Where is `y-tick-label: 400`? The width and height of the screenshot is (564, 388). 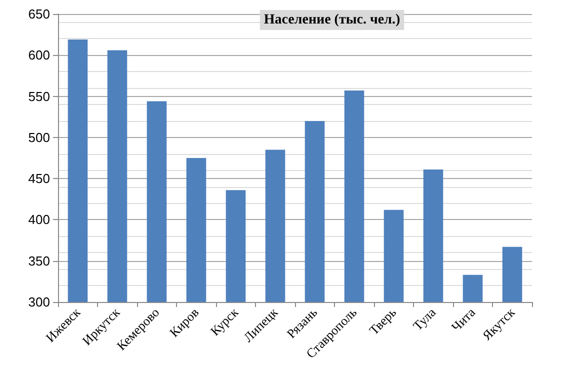
y-tick-label: 400 is located at coordinates (39, 220).